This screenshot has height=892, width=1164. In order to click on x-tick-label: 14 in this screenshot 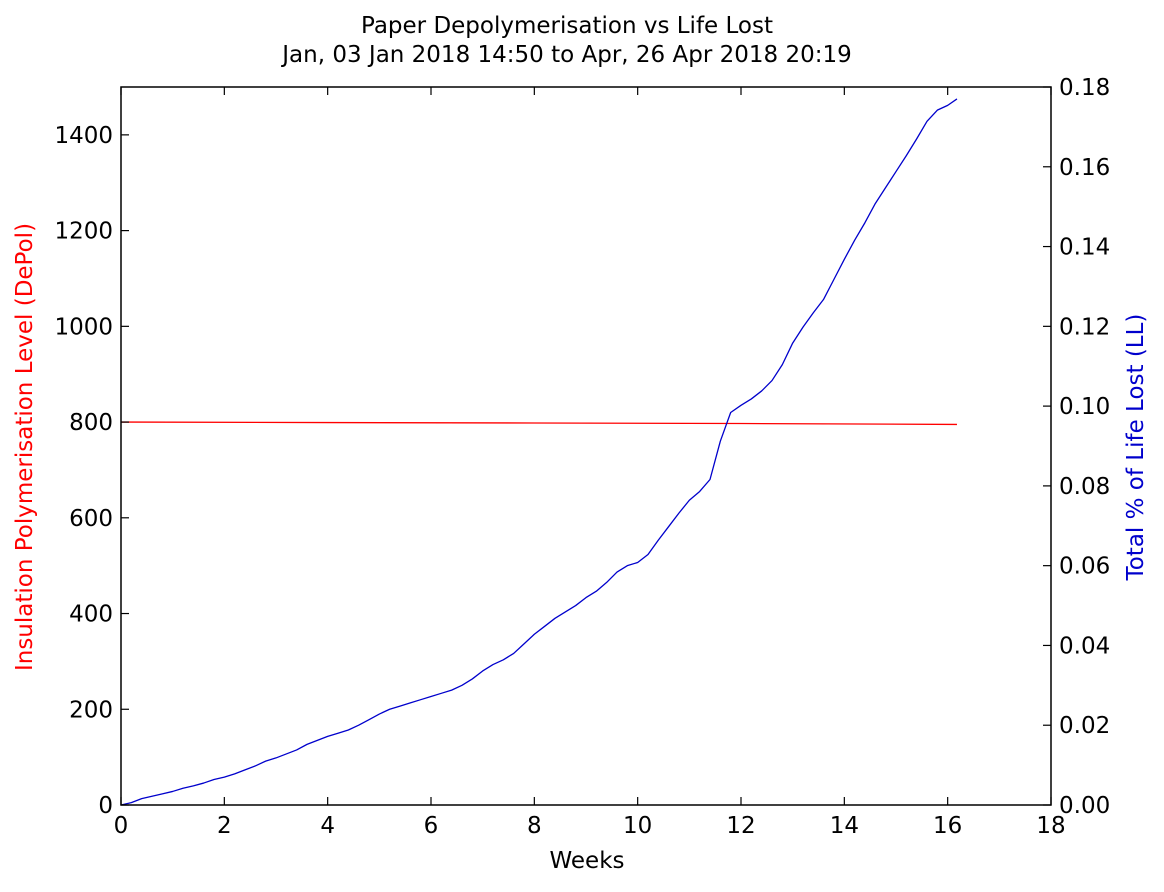, I will do `click(844, 826)`.